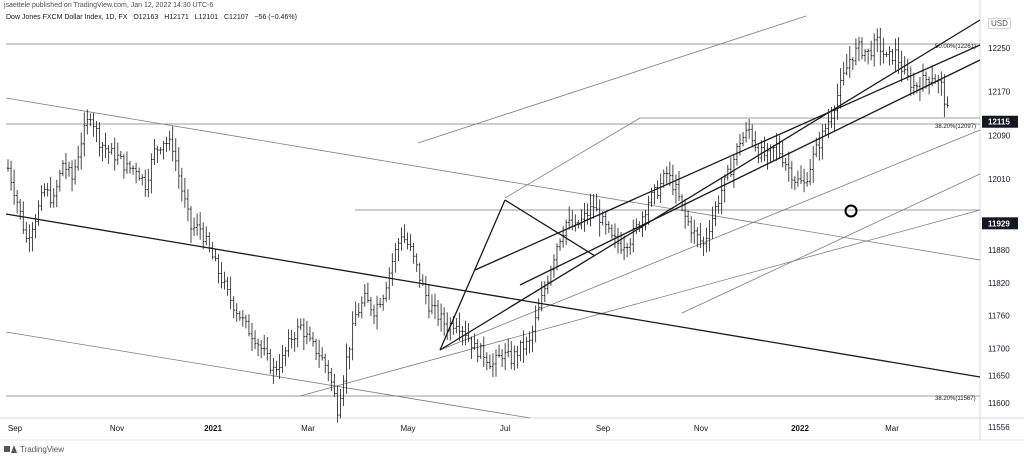 The height and width of the screenshot is (458, 1024). Describe the element at coordinates (999, 23) in the screenshot. I see `currency-label: USD` at that location.